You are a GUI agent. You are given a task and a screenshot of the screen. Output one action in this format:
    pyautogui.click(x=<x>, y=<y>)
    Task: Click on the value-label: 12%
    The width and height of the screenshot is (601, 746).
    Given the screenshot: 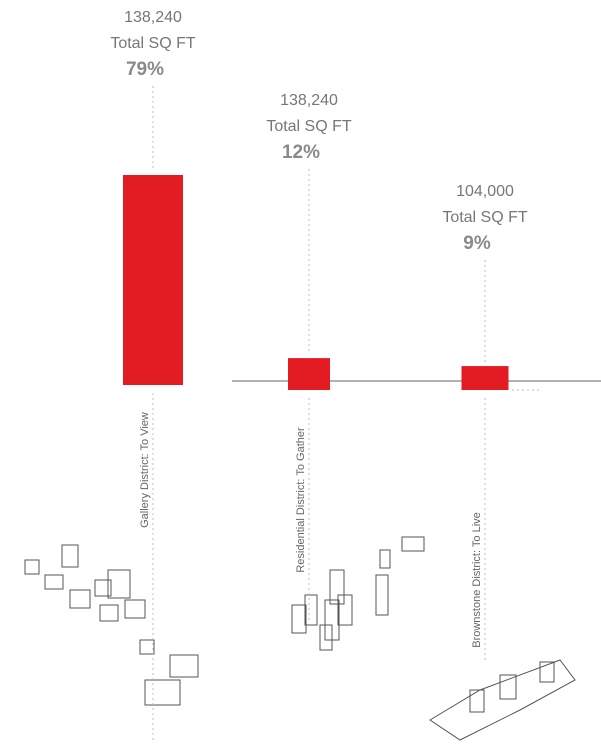 What is the action you would take?
    pyautogui.click(x=301, y=152)
    